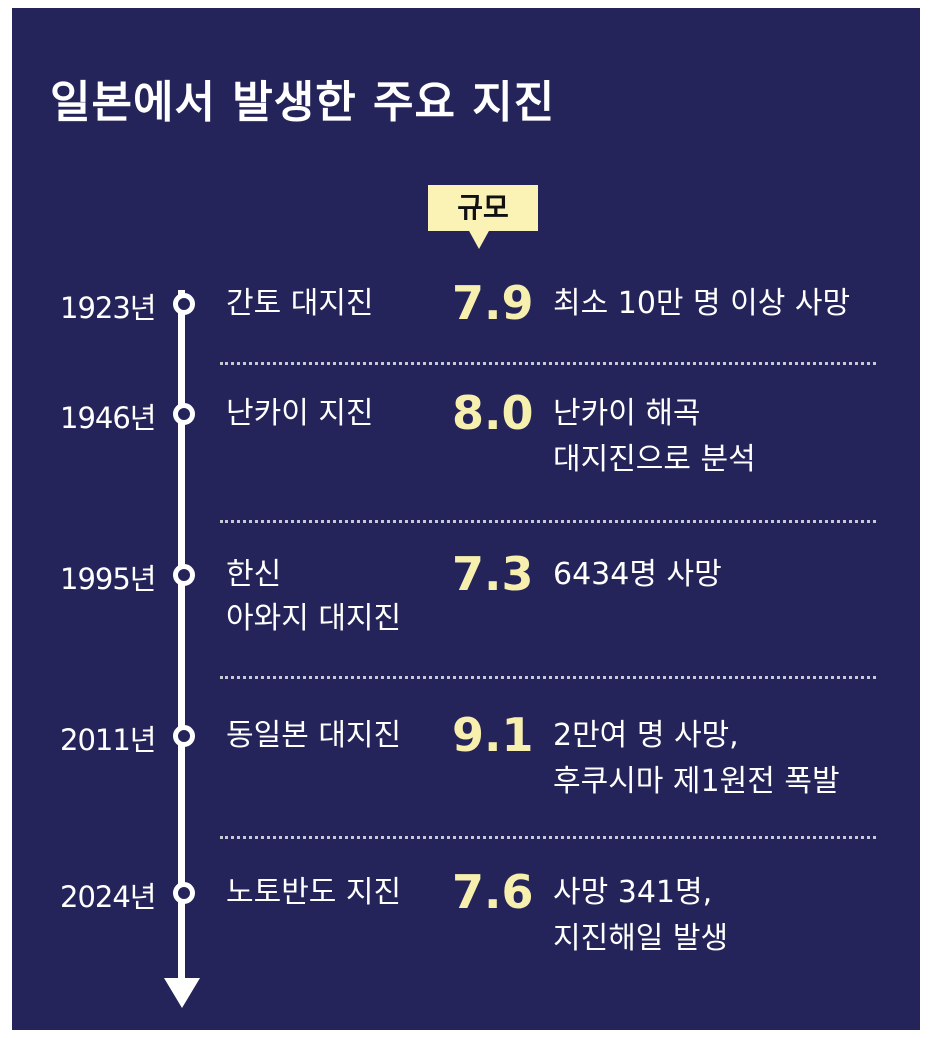 This screenshot has width=931, height=1038. I want to click on timeline-axis, so click(181, 640).